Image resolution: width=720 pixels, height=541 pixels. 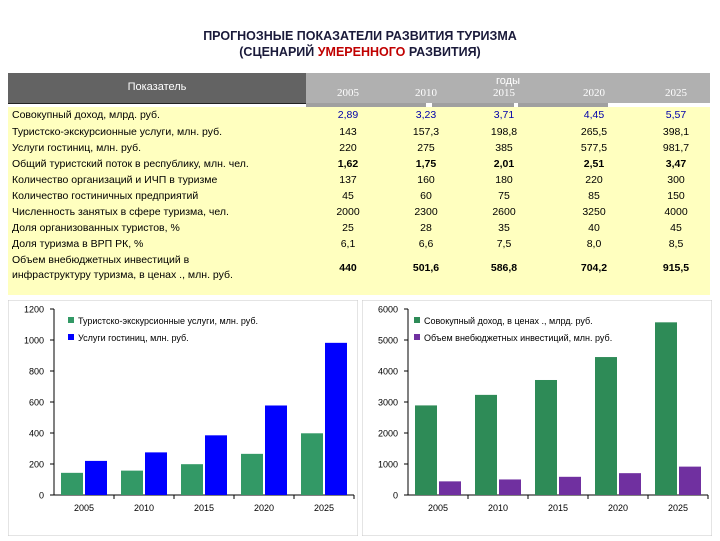 What do you see at coordinates (426, 244) in the screenshot?
I see `table-cell: 6,6` at bounding box center [426, 244].